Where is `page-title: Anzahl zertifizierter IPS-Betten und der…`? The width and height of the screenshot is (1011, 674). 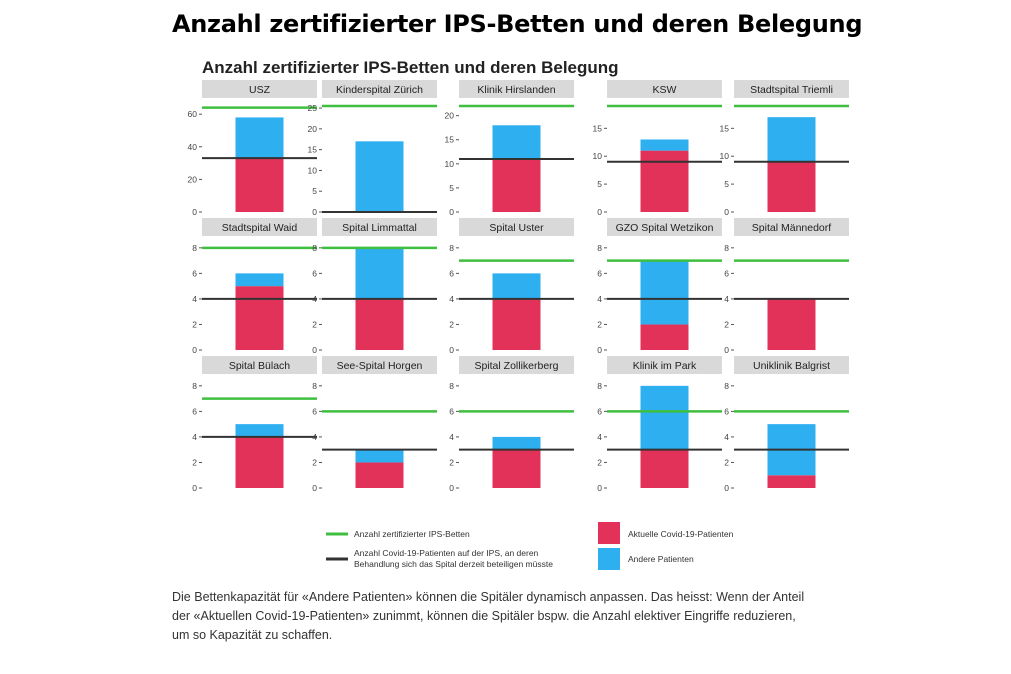 page-title: Anzahl zertifizierter IPS-Betten und der… is located at coordinates (517, 24).